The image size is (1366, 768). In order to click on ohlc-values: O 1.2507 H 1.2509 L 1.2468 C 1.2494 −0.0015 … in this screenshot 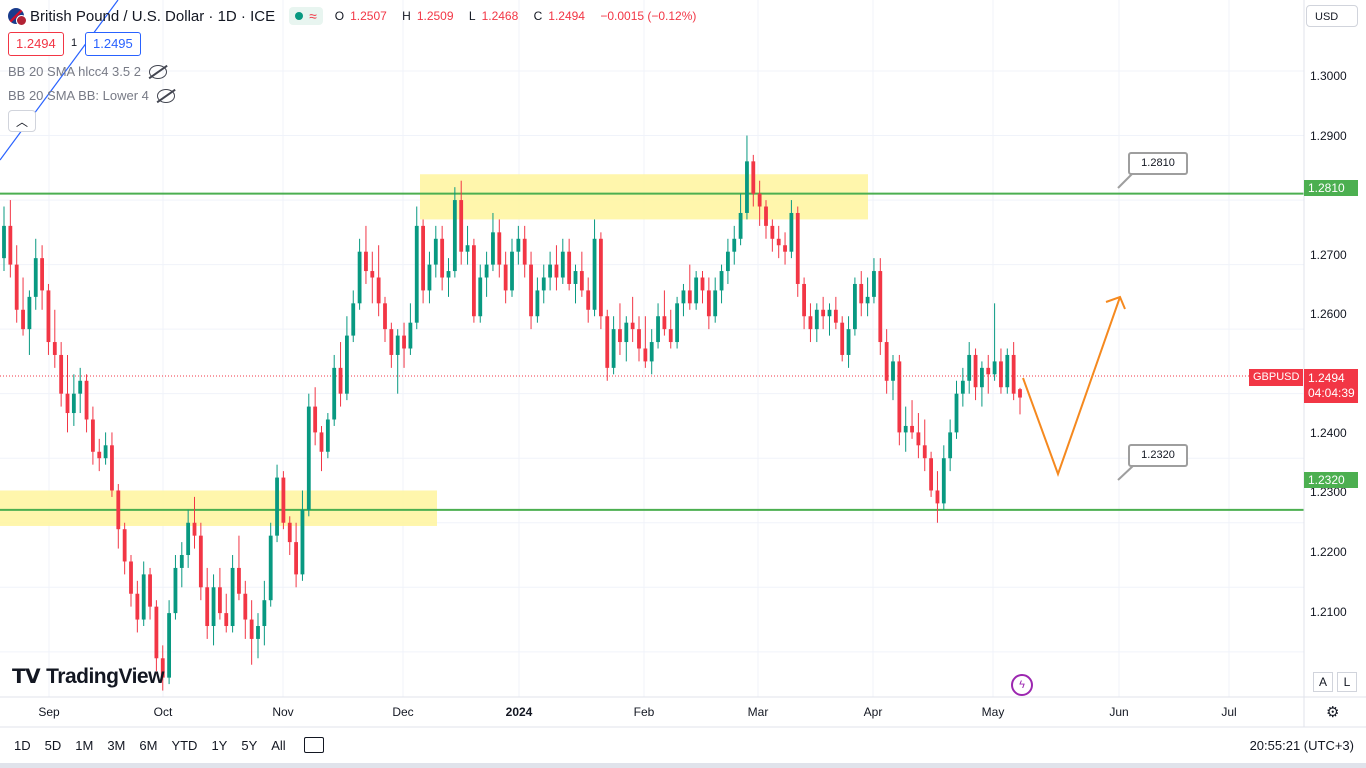, I will do `click(515, 16)`.